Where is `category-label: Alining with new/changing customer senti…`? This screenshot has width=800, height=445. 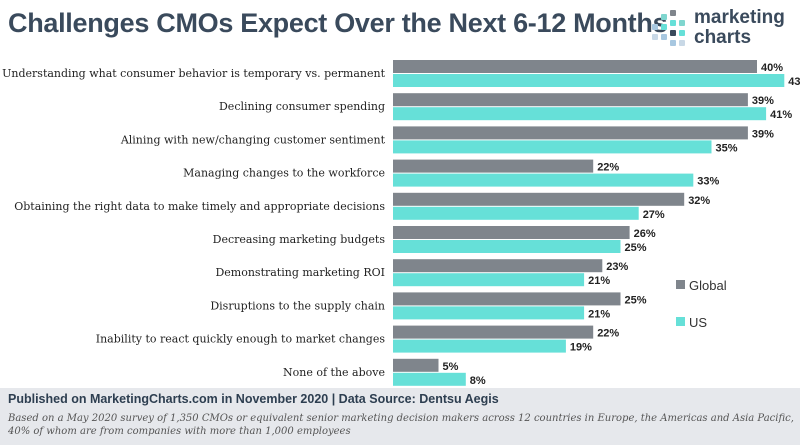
category-label: Alining with new/changing customer senti… is located at coordinates (253, 139).